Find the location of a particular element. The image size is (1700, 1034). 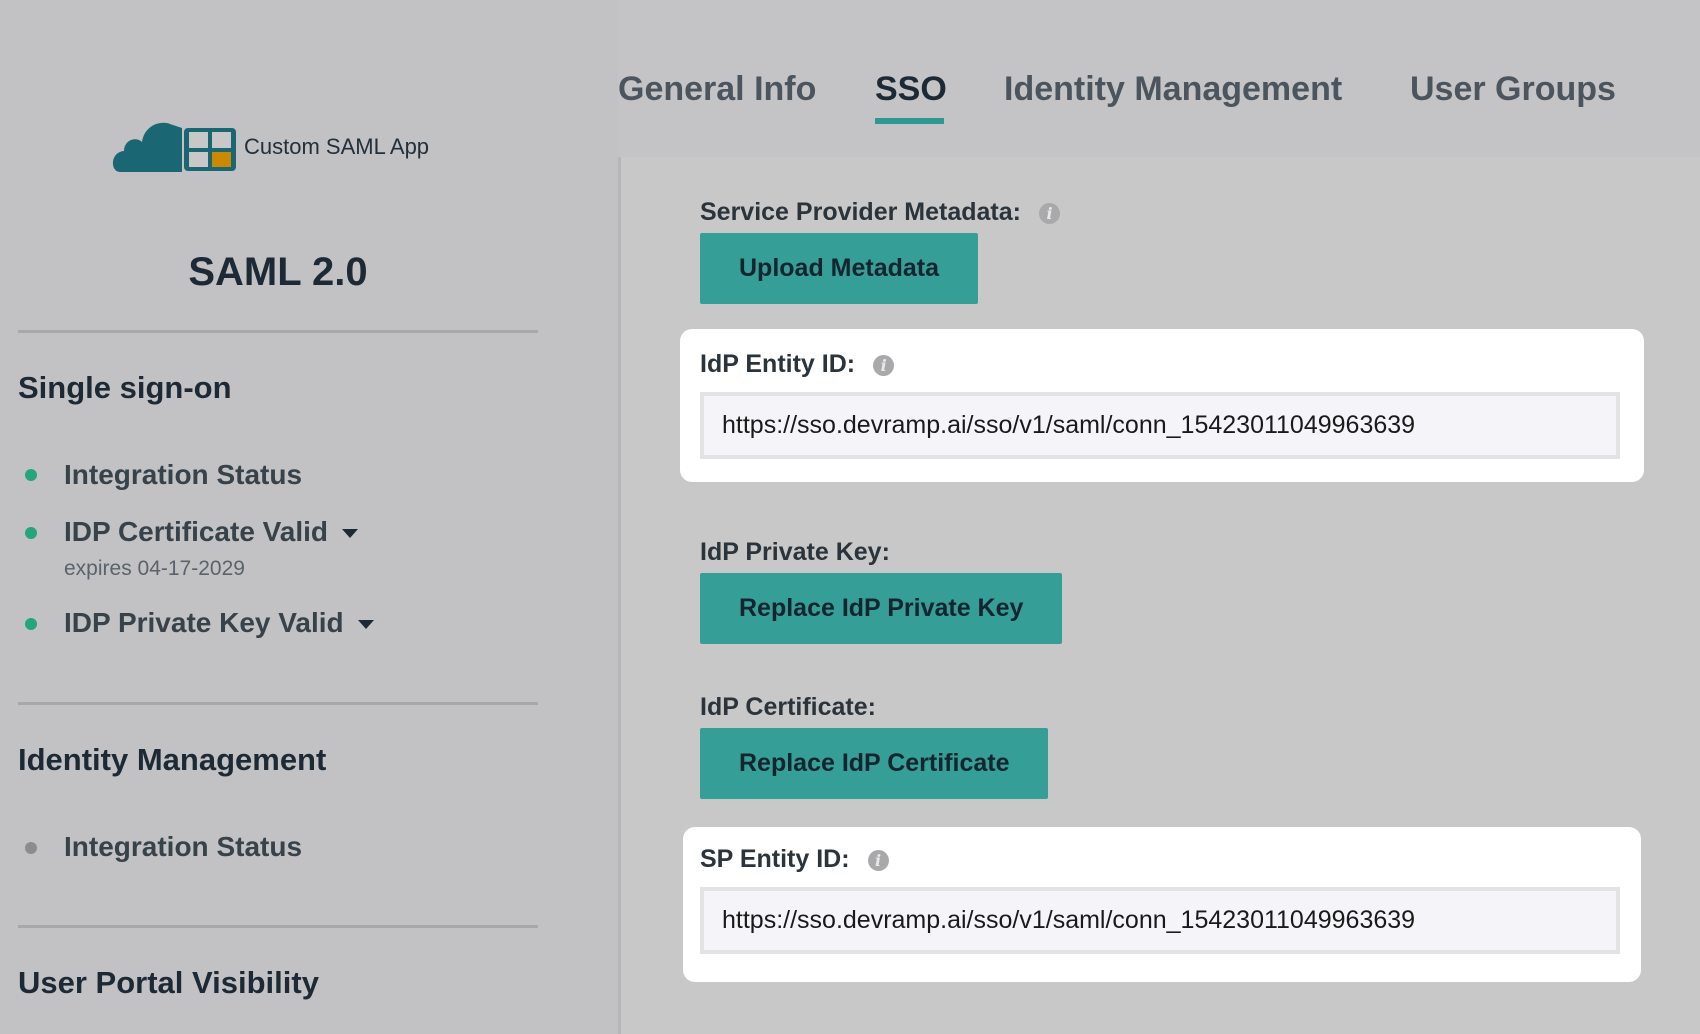

section-identity-management: Identity Management is located at coordinates (172, 759).